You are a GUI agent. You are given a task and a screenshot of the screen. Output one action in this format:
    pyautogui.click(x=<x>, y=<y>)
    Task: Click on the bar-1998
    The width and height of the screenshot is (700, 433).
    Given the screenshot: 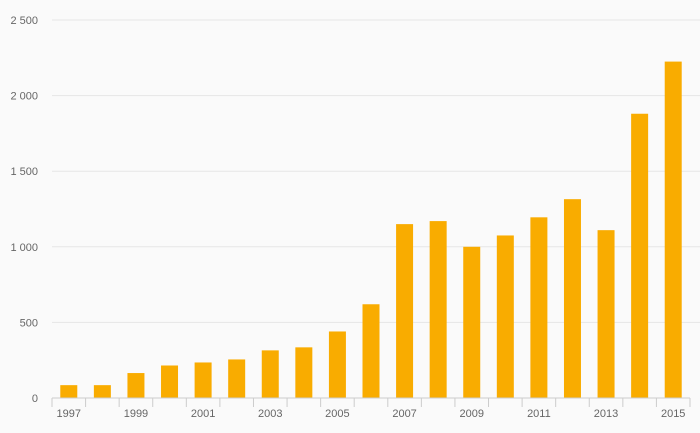 What is the action you would take?
    pyautogui.click(x=102, y=391)
    